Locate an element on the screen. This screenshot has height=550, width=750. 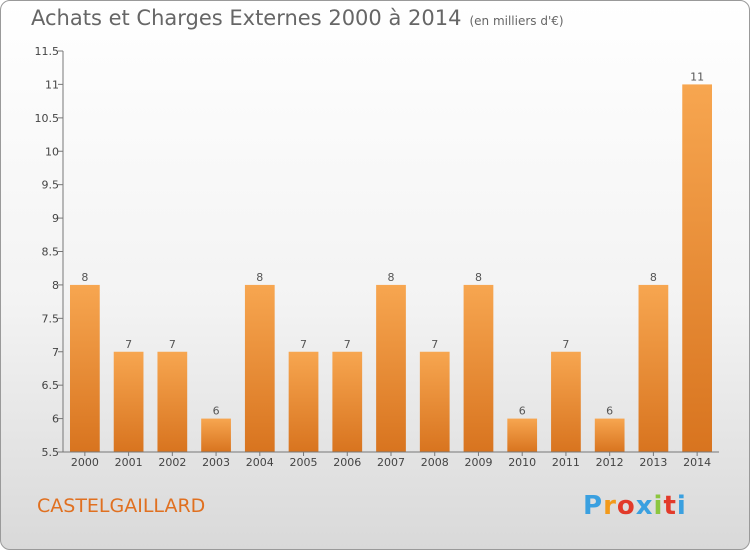
logo-letter: P is located at coordinates (593, 506).